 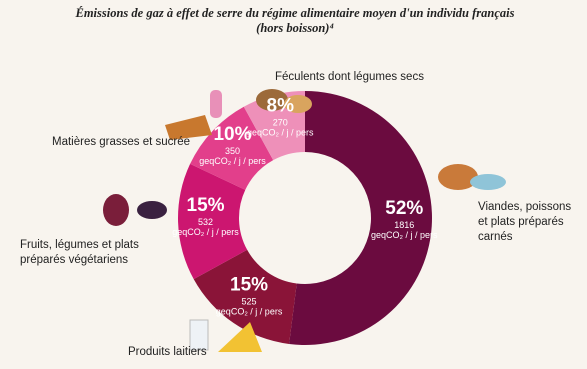 I want to click on emission-label: 532, so click(x=205, y=222).